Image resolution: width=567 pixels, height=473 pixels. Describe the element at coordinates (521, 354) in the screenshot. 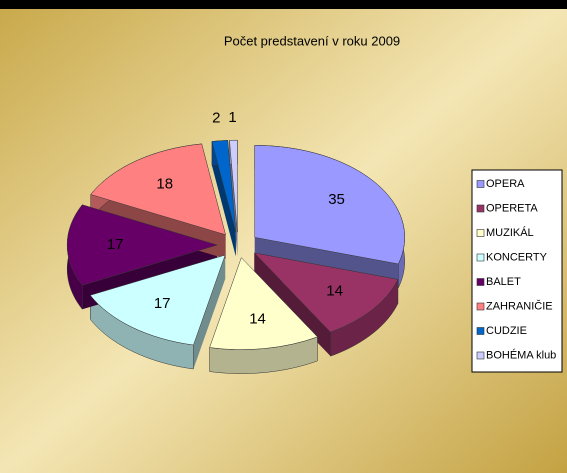

I see `legend-label: BOHÉMA klub` at that location.